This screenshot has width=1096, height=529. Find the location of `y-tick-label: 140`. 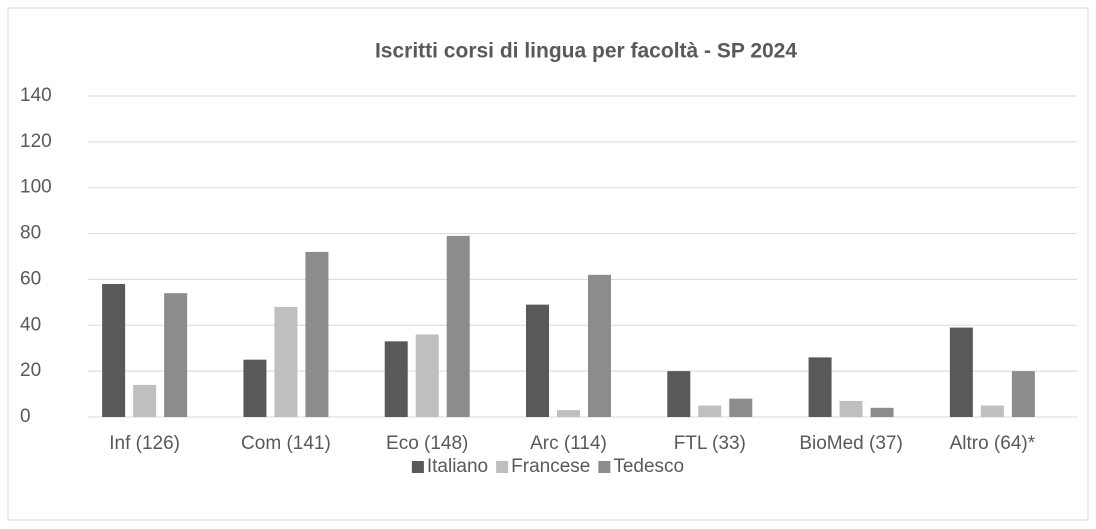

y-tick-label: 140 is located at coordinates (36, 95).